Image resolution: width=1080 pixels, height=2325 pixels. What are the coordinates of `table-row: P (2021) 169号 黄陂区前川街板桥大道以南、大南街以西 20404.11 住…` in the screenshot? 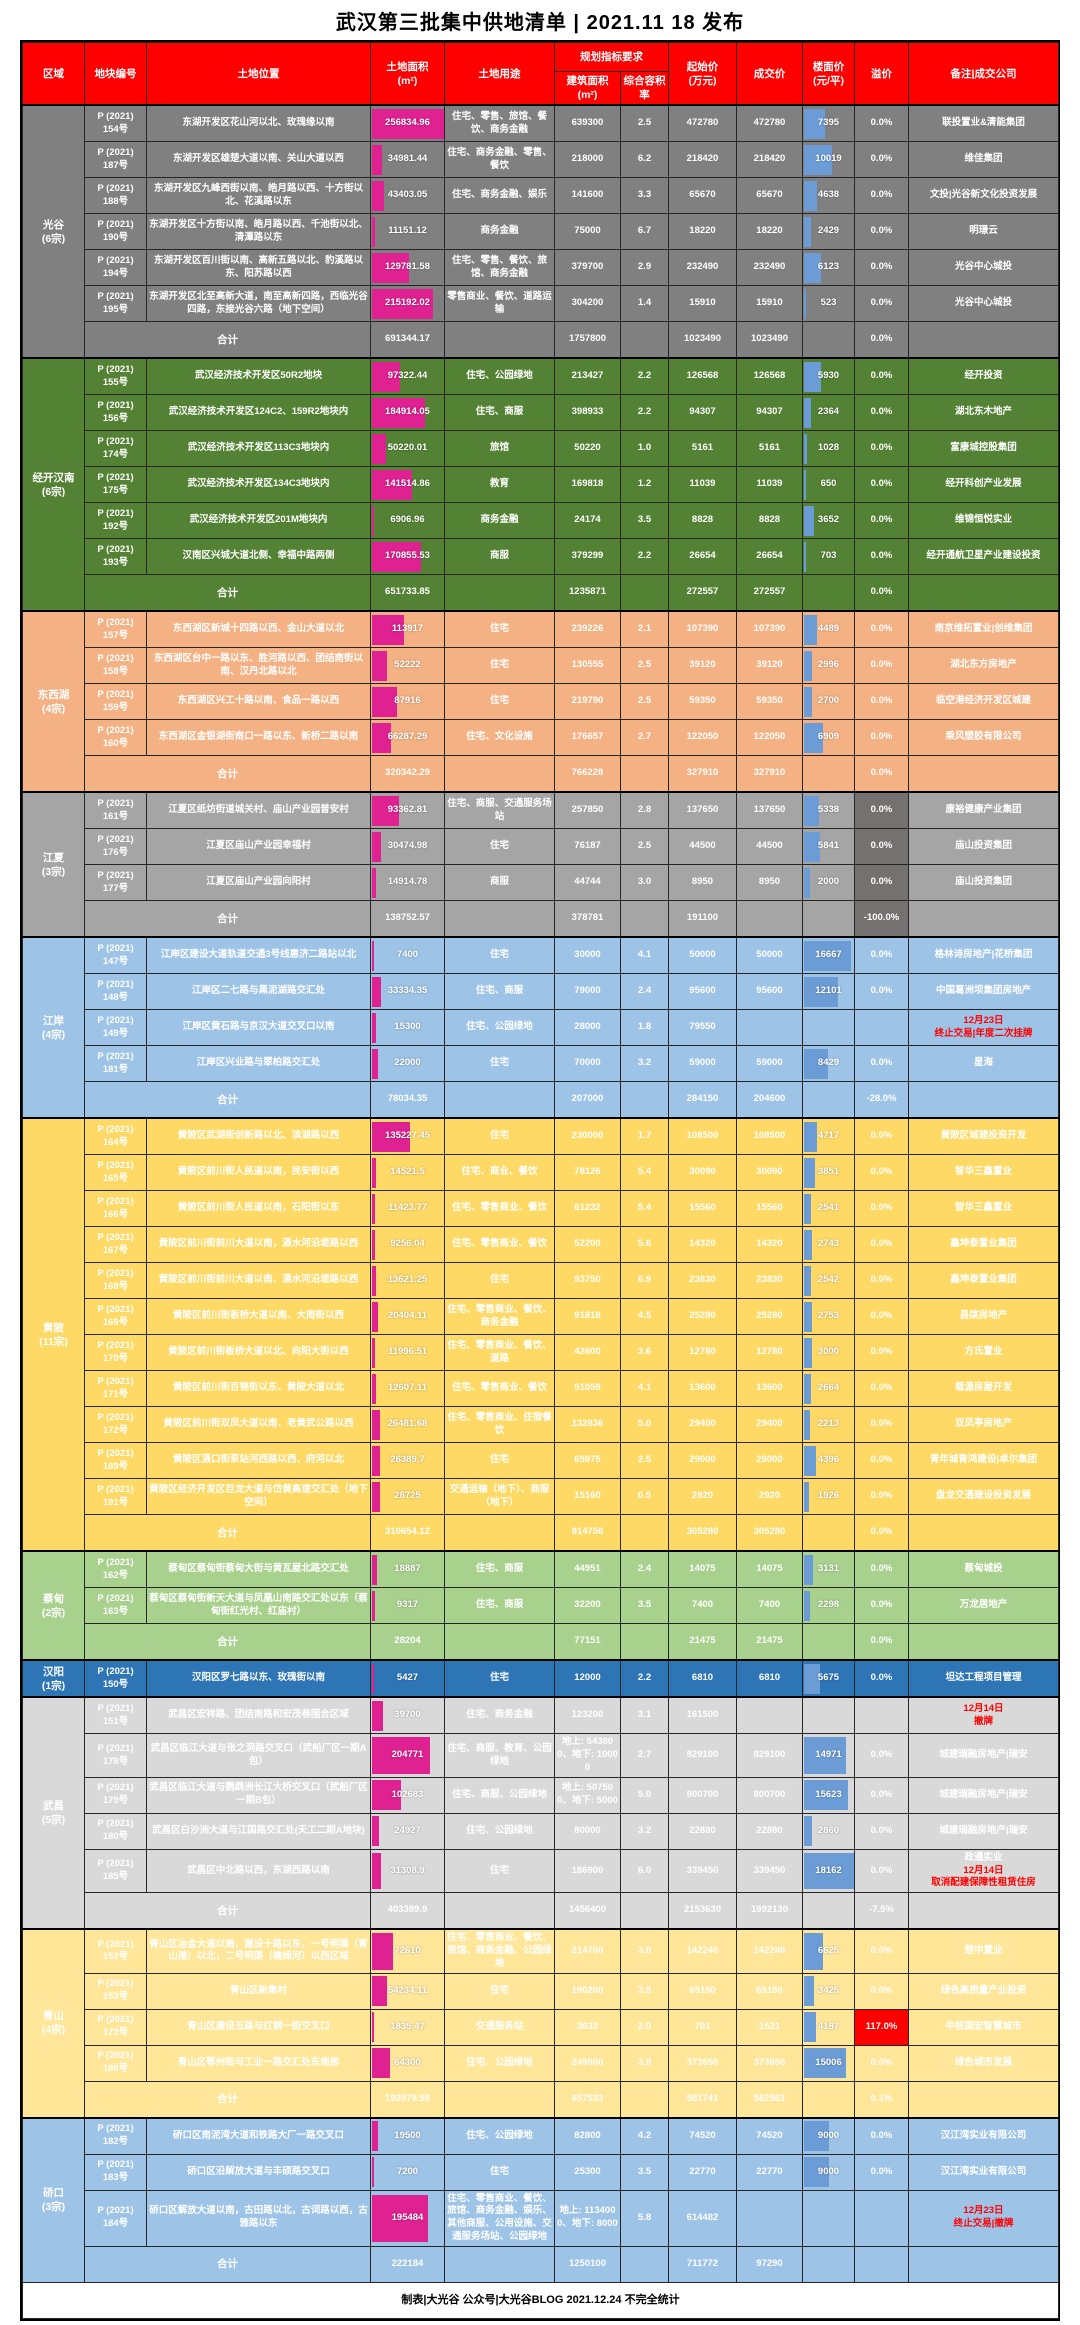 It's located at (540, 1317).